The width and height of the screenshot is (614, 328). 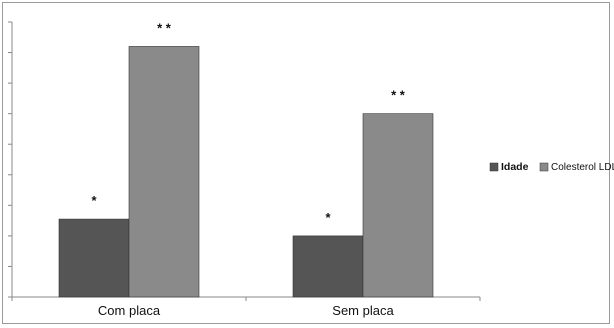 What do you see at coordinates (398, 205) in the screenshot?
I see `bar-colesterol-ldl-sem-placa` at bounding box center [398, 205].